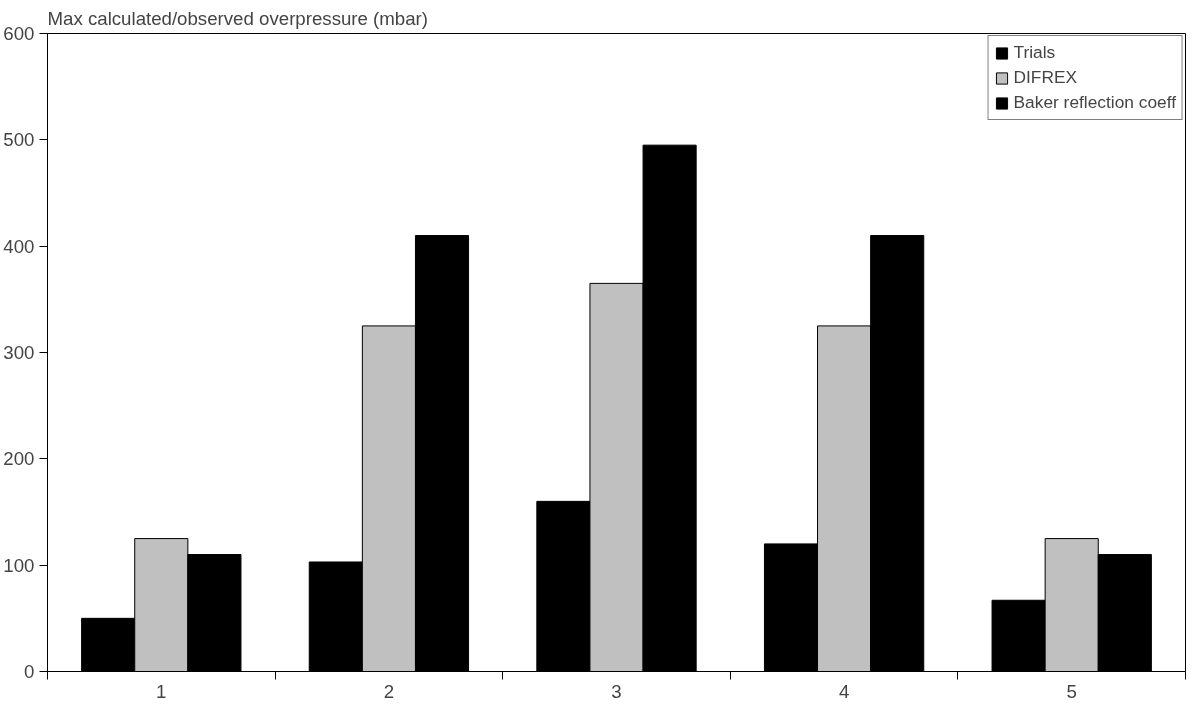 The image size is (1198, 706). What do you see at coordinates (389, 691) in the screenshot?
I see `x-tick-label: 2` at bounding box center [389, 691].